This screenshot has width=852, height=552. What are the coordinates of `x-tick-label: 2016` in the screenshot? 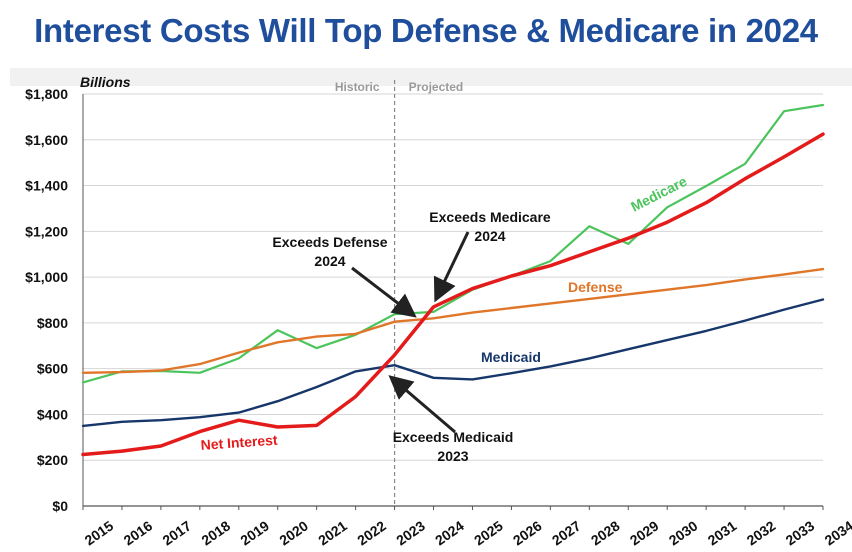 It's located at (137, 532).